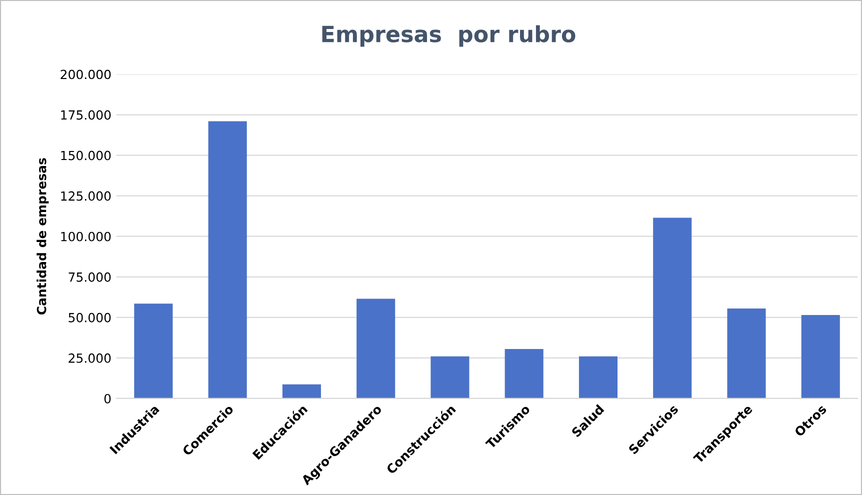 The image size is (862, 495). What do you see at coordinates (42, 236) in the screenshot?
I see `y-axis-title: Cantidad de empresas` at bounding box center [42, 236].